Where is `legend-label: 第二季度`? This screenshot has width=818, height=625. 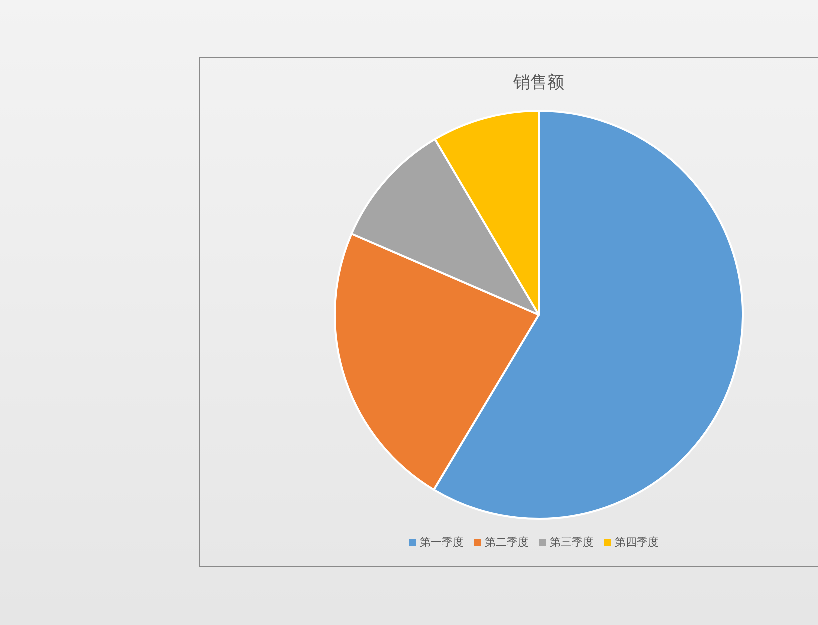
legend-label: 第二季度 is located at coordinates (507, 542).